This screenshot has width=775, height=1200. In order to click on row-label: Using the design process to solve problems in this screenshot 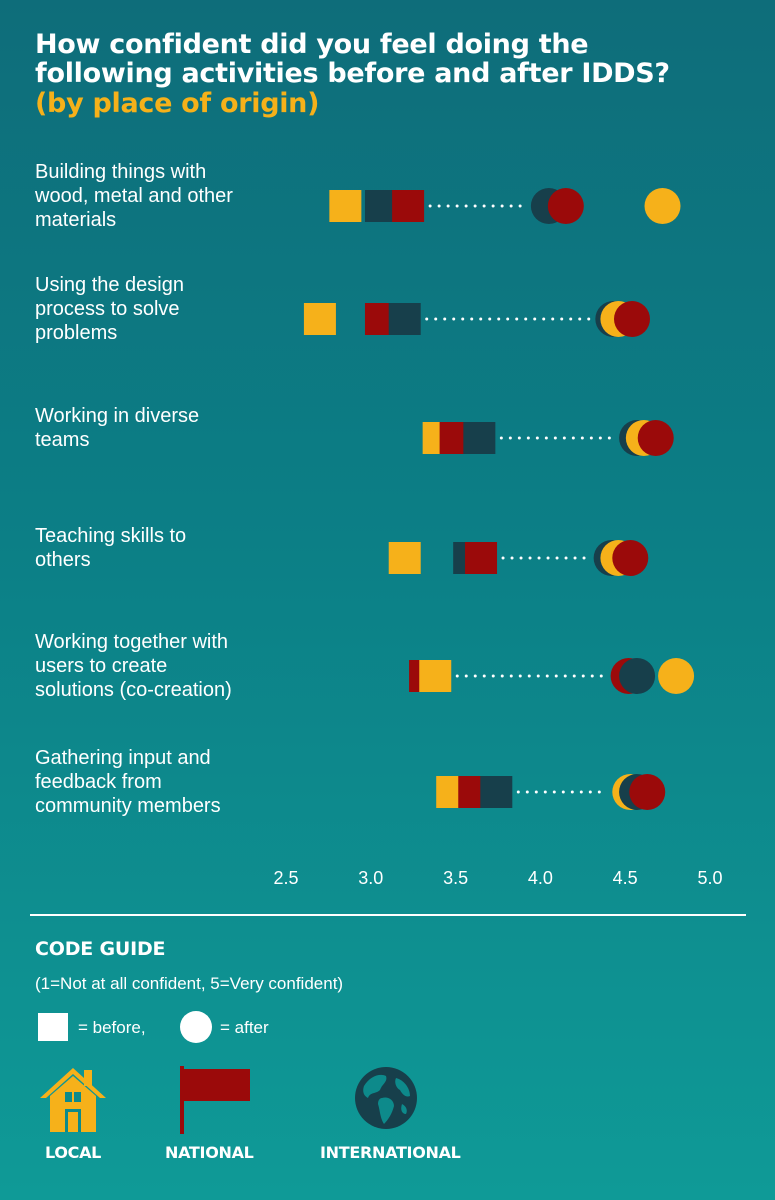, I will do `click(109, 309)`.